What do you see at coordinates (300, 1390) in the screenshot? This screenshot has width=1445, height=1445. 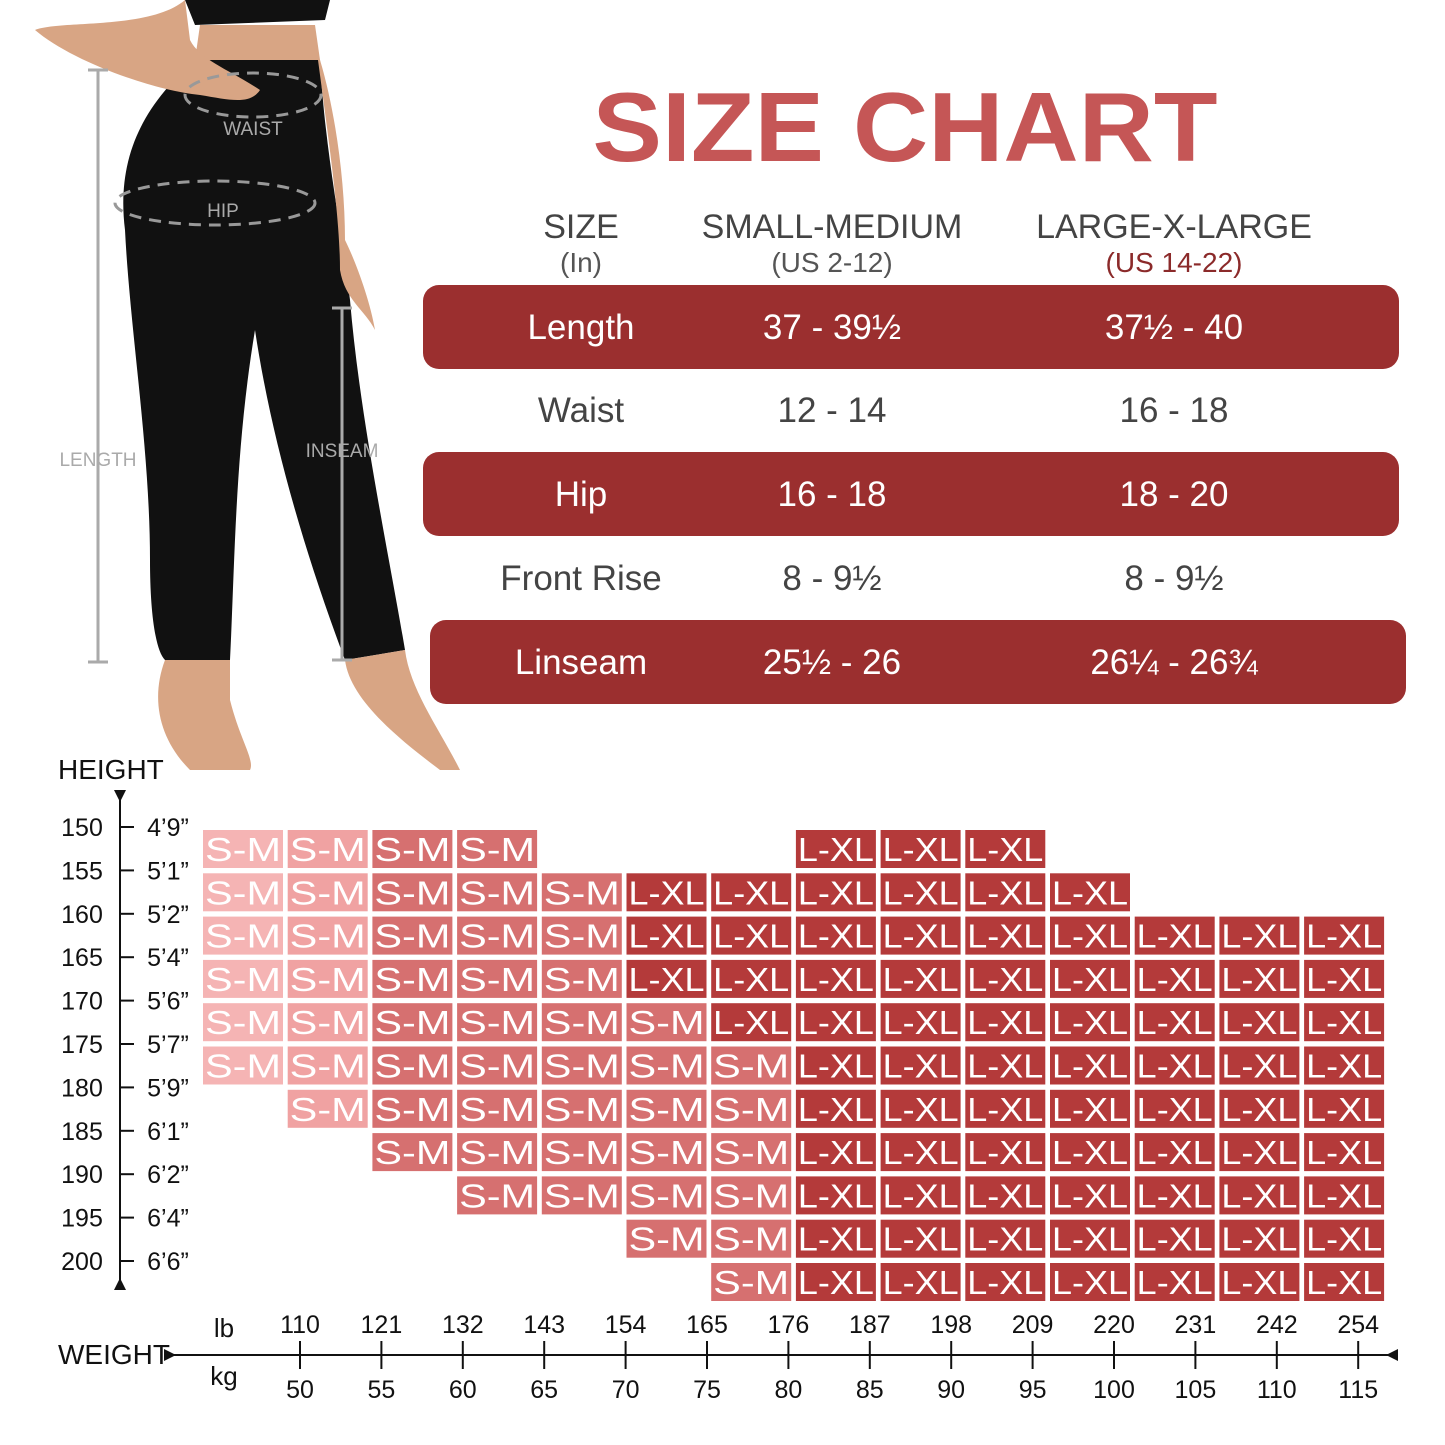 I see `weight-kg: 50` at bounding box center [300, 1390].